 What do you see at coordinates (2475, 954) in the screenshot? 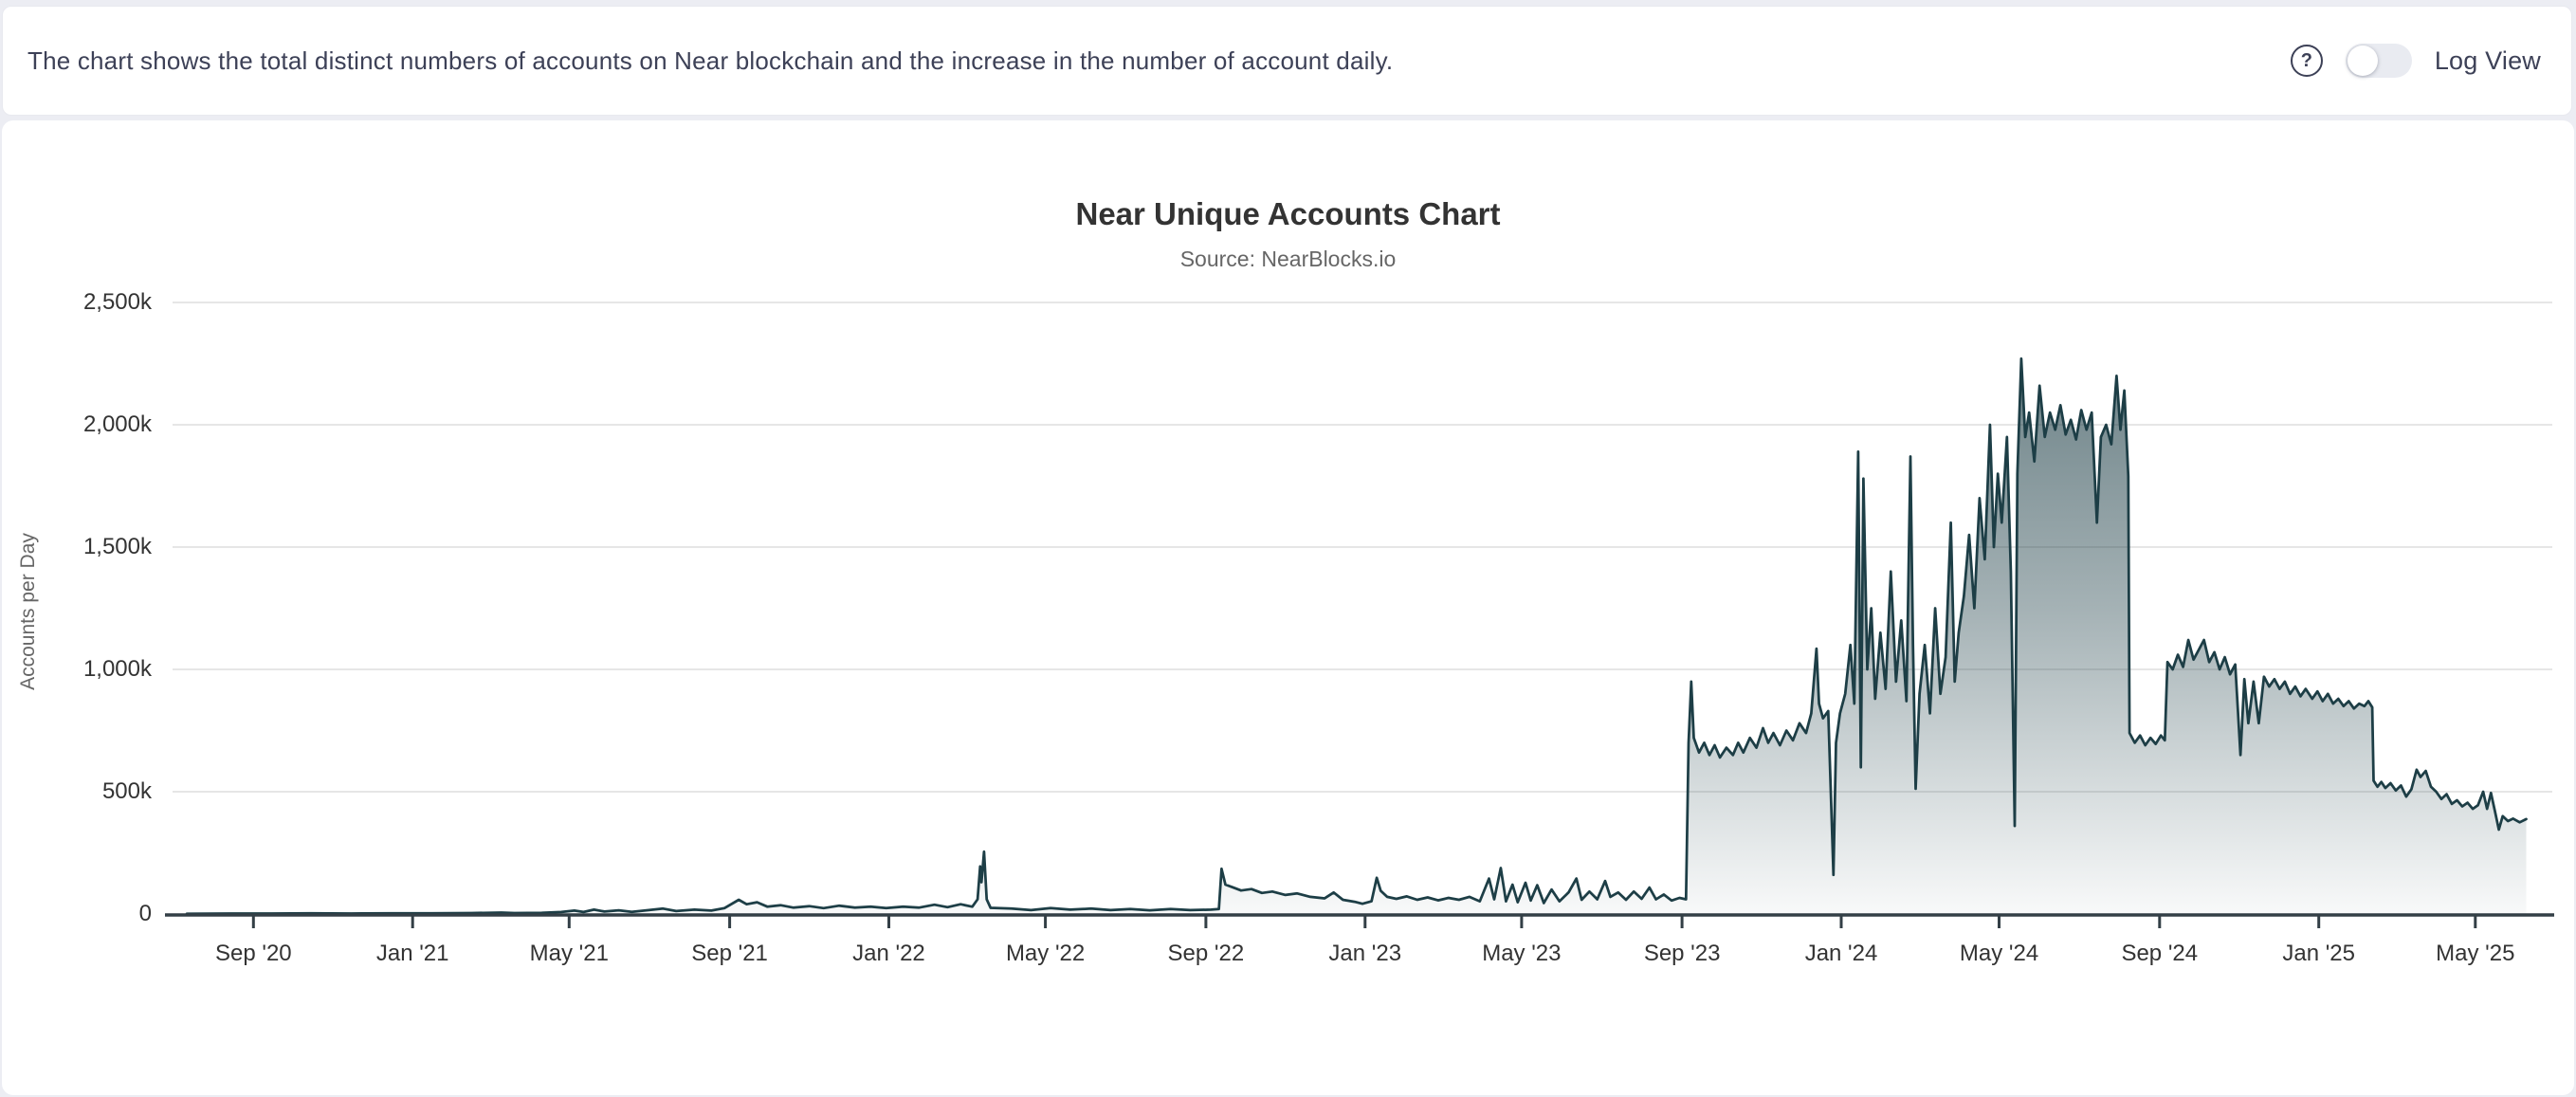
I see `x-tick-label: May '25` at bounding box center [2475, 954].